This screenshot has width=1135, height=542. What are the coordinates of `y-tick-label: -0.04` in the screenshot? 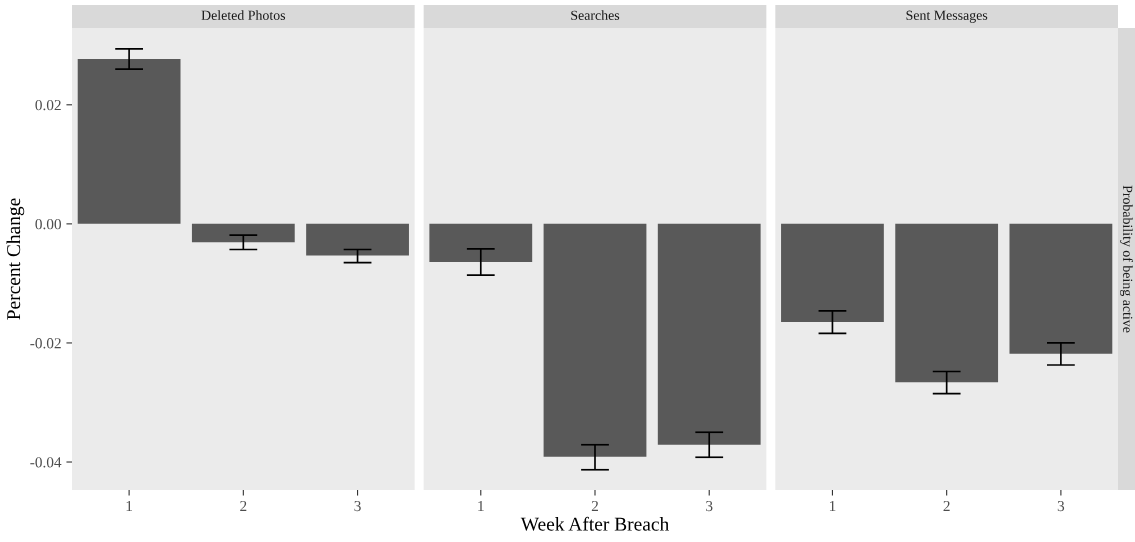 It's located at (46, 462).